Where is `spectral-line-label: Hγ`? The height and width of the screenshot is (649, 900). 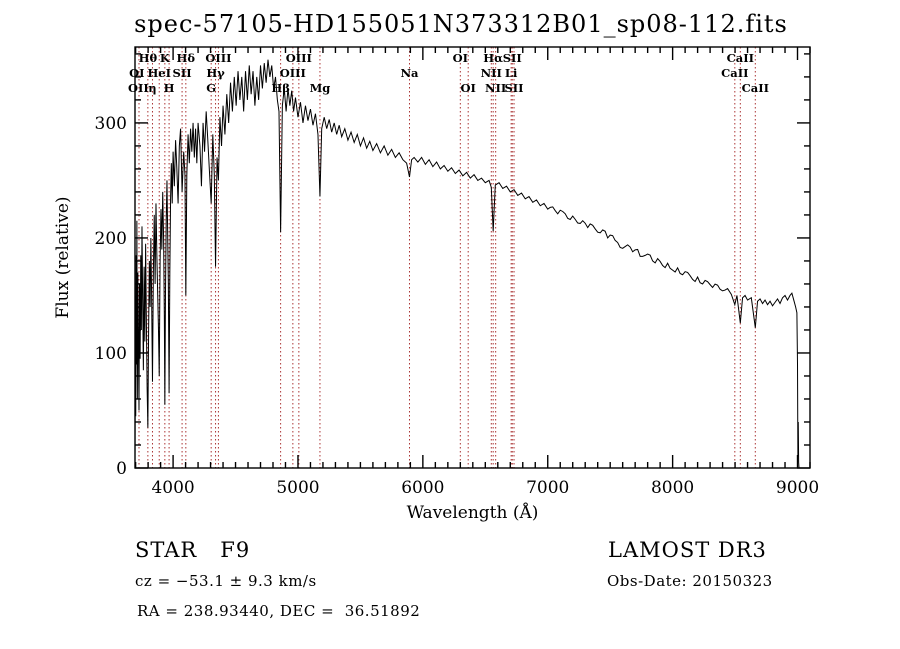 spectral-line-label: Hγ is located at coordinates (215, 73).